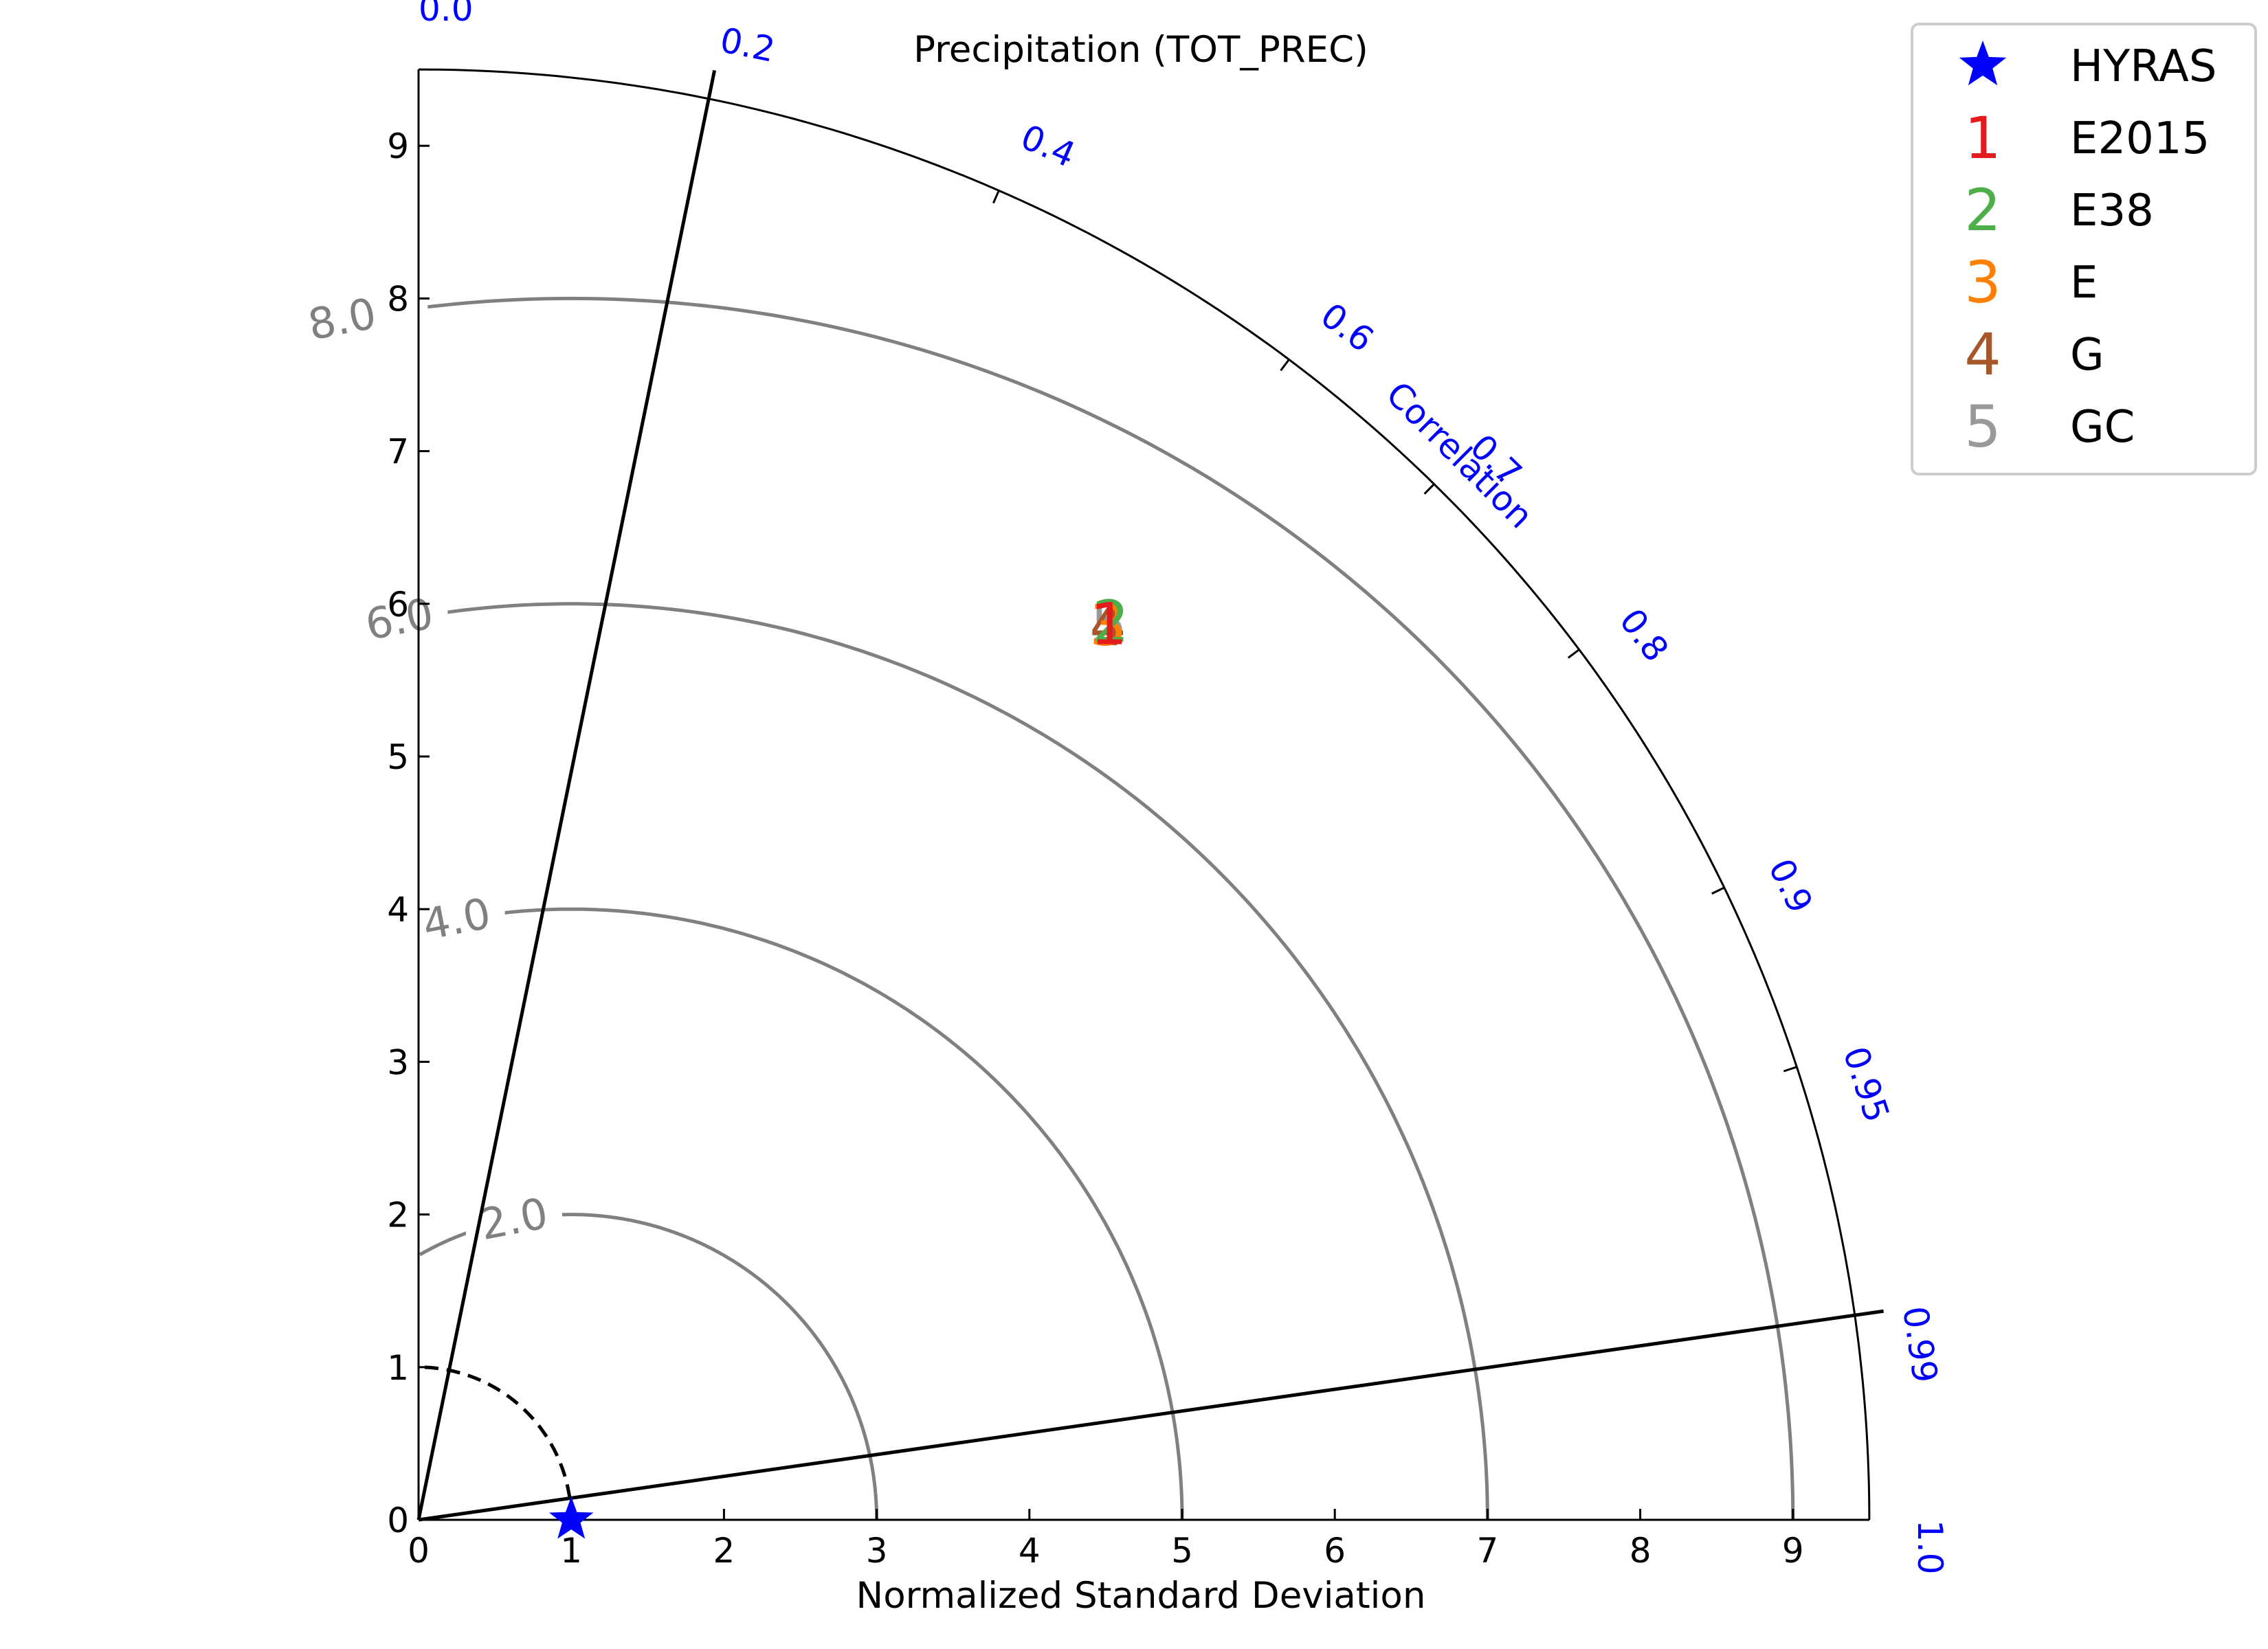  I want to click on y-tick-label: 0, so click(398, 1521).